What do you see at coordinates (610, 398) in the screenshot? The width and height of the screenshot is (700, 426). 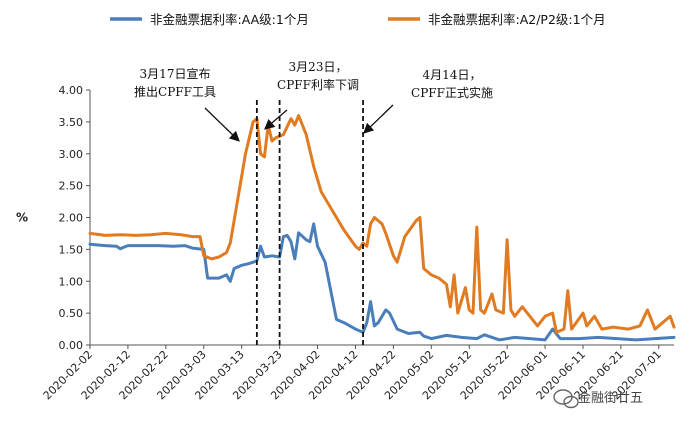 I see `watermark-text: 金融街廿五` at bounding box center [610, 398].